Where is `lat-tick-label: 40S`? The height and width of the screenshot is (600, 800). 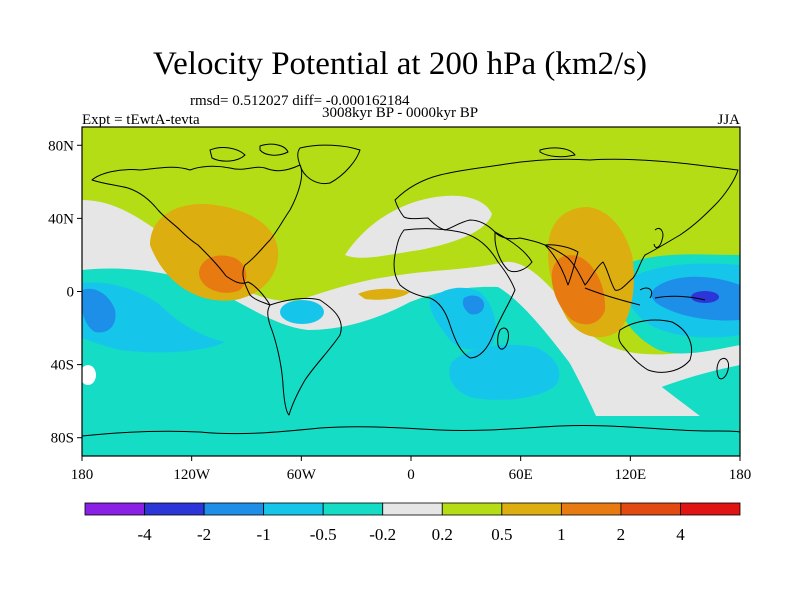
lat-tick-label: 40S is located at coordinates (62, 366).